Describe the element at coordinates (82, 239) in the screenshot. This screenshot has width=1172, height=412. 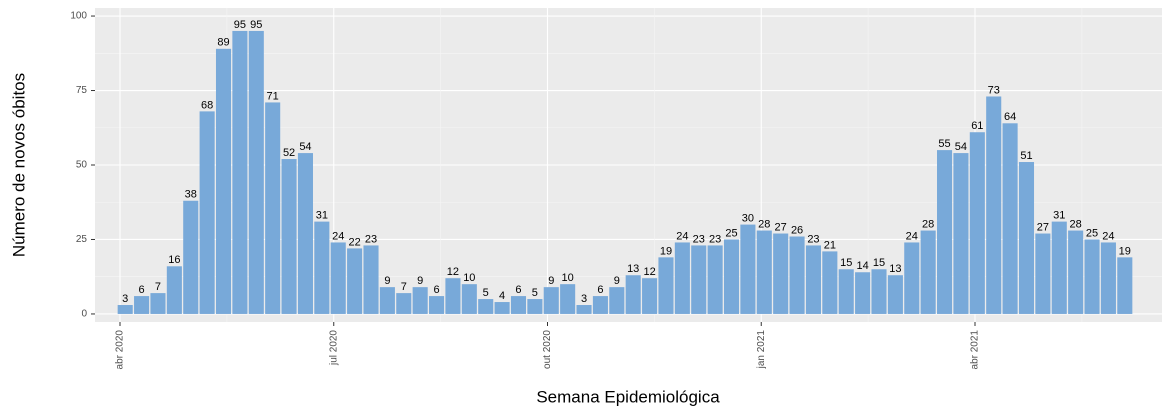
I see `y-tick-label: 25` at that location.